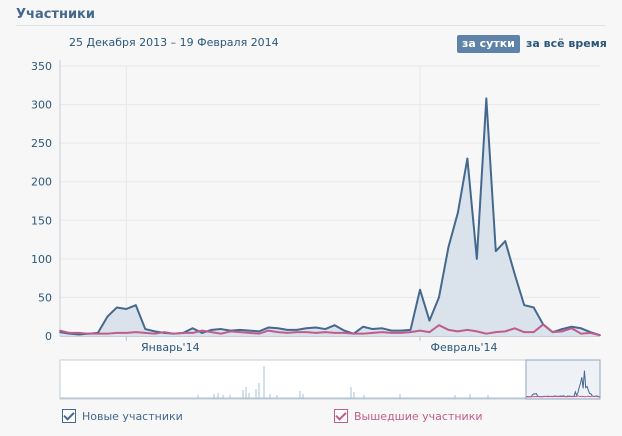  I want to click on navigator-frame, so click(330, 379).